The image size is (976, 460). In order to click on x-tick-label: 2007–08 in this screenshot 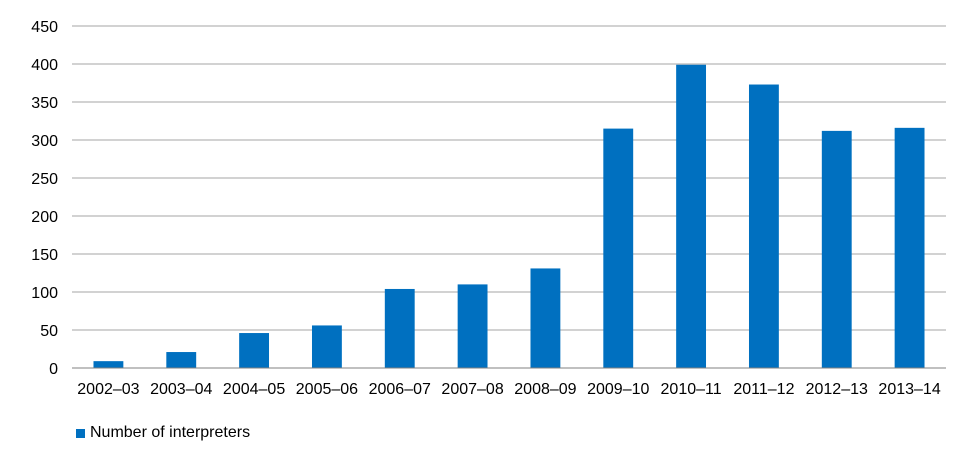, I will do `click(472, 389)`.